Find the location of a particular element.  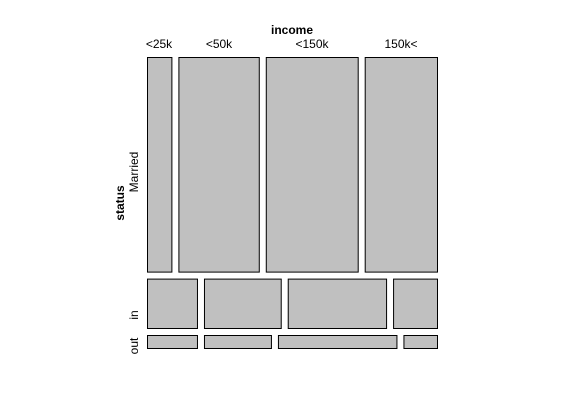

tile-in-lt50k is located at coordinates (242, 304).